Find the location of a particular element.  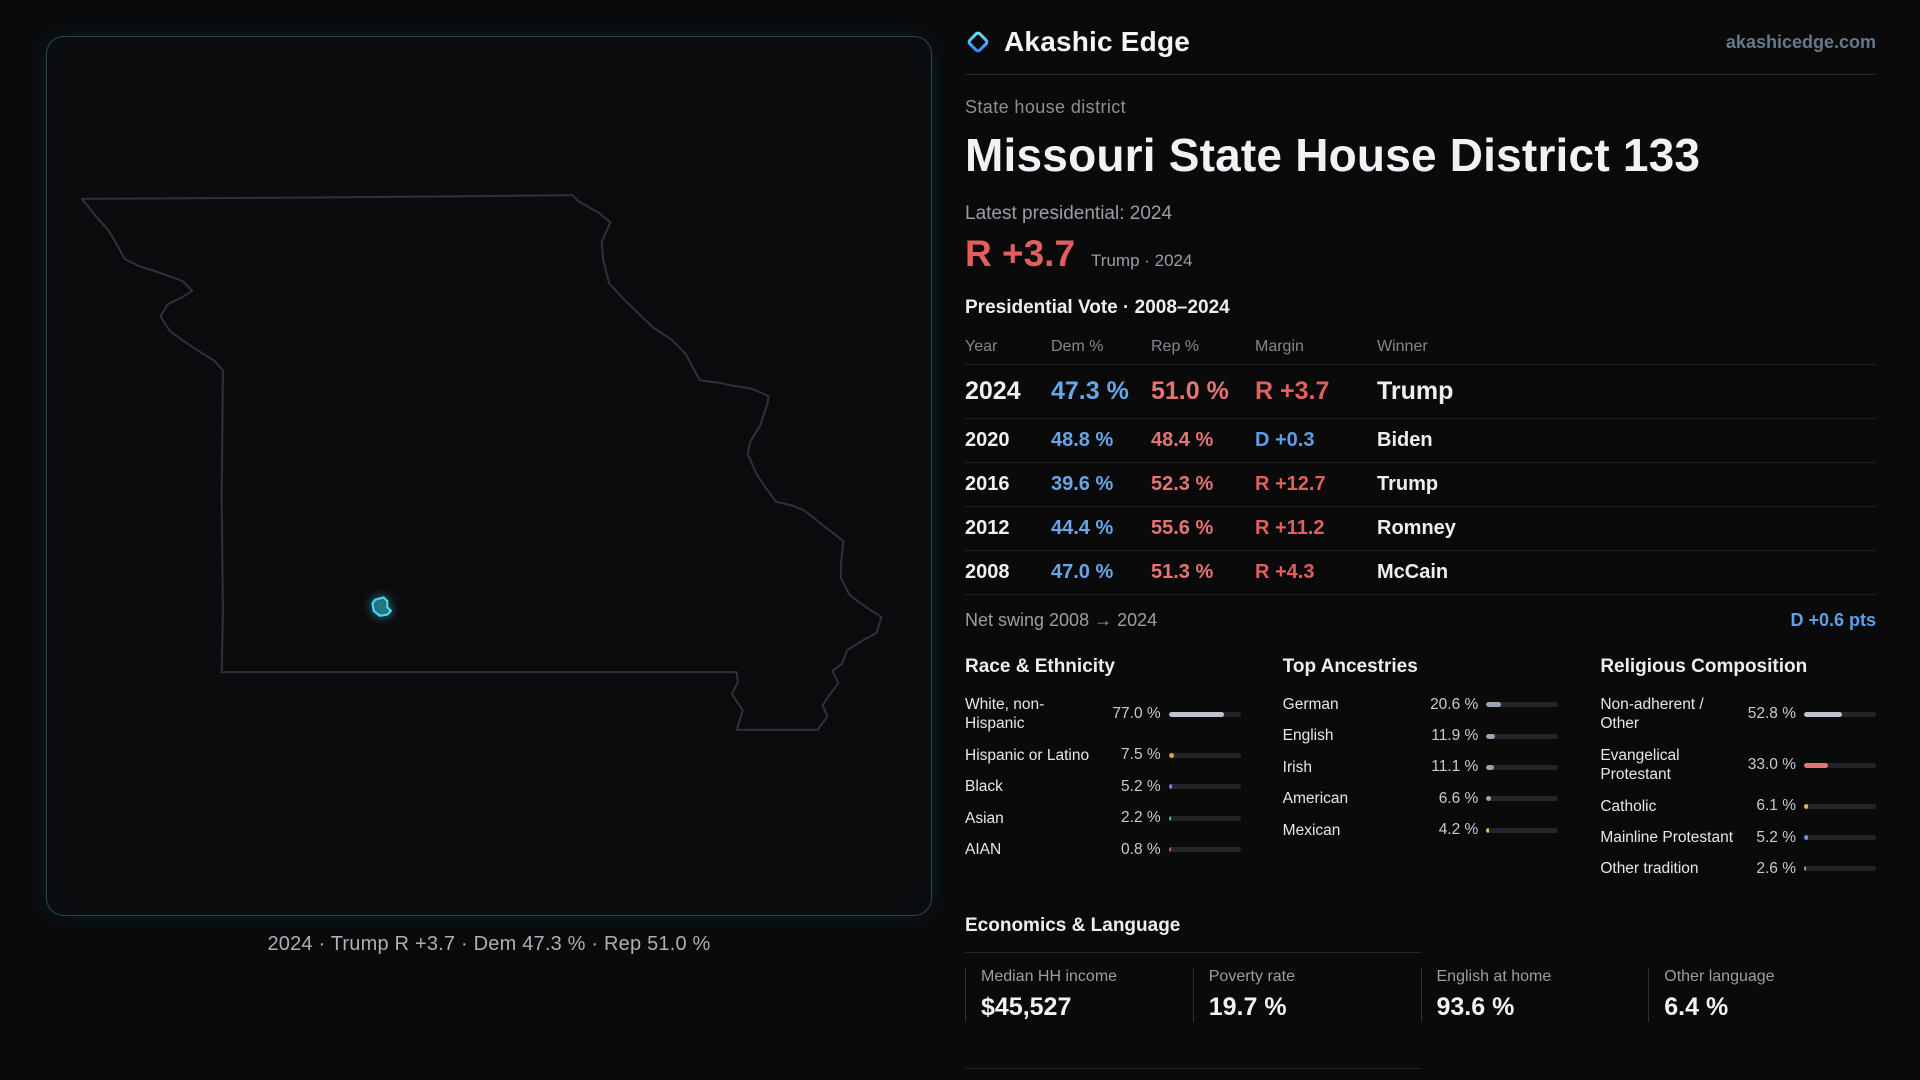

demo-label: Black is located at coordinates (984, 787).